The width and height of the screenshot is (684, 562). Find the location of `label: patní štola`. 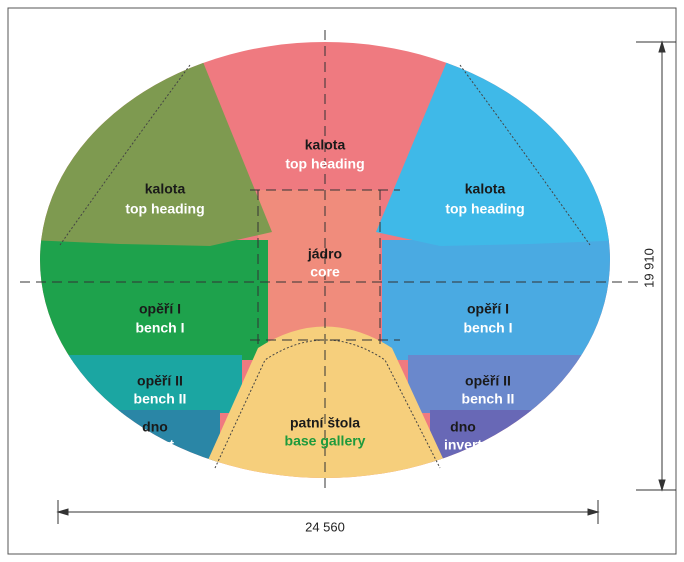

label: patní štola is located at coordinates (325, 423).